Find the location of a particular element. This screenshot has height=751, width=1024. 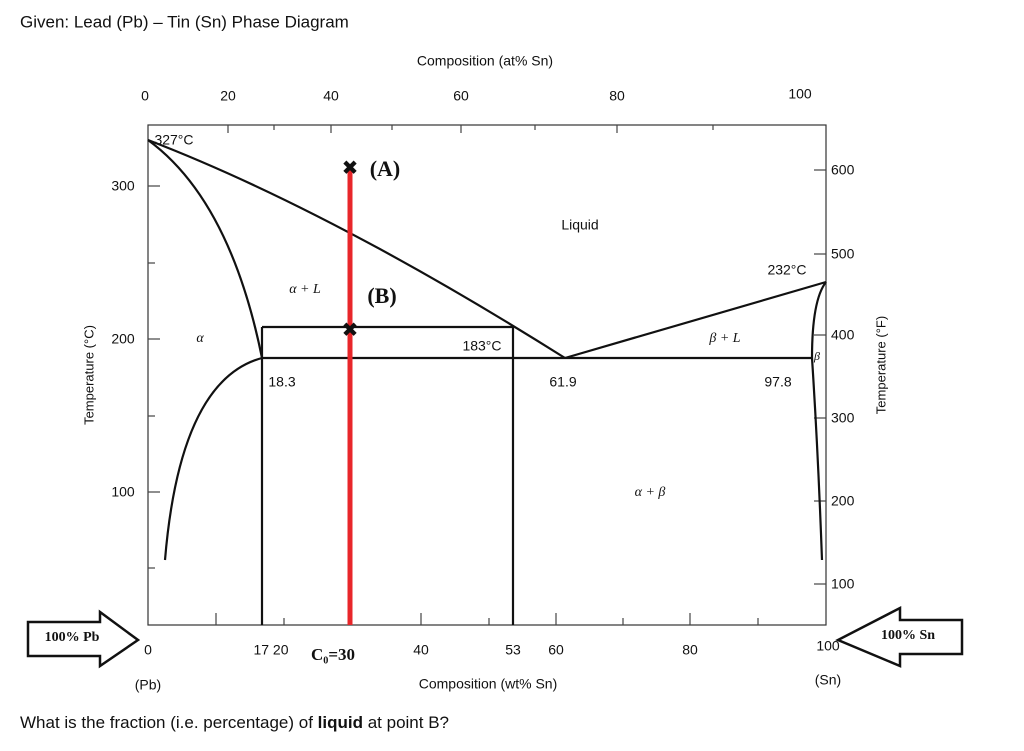

annotation: 327°C is located at coordinates (173, 140).